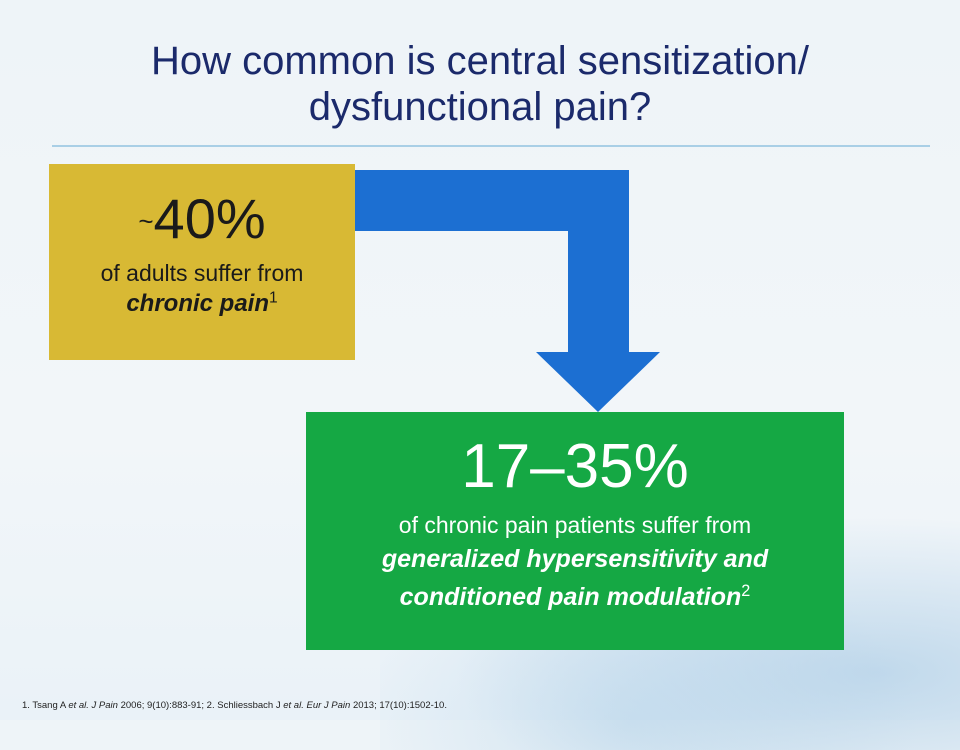 This screenshot has width=960, height=750. I want to click on stat1-emphasis-text: chronic pain, so click(197, 303).